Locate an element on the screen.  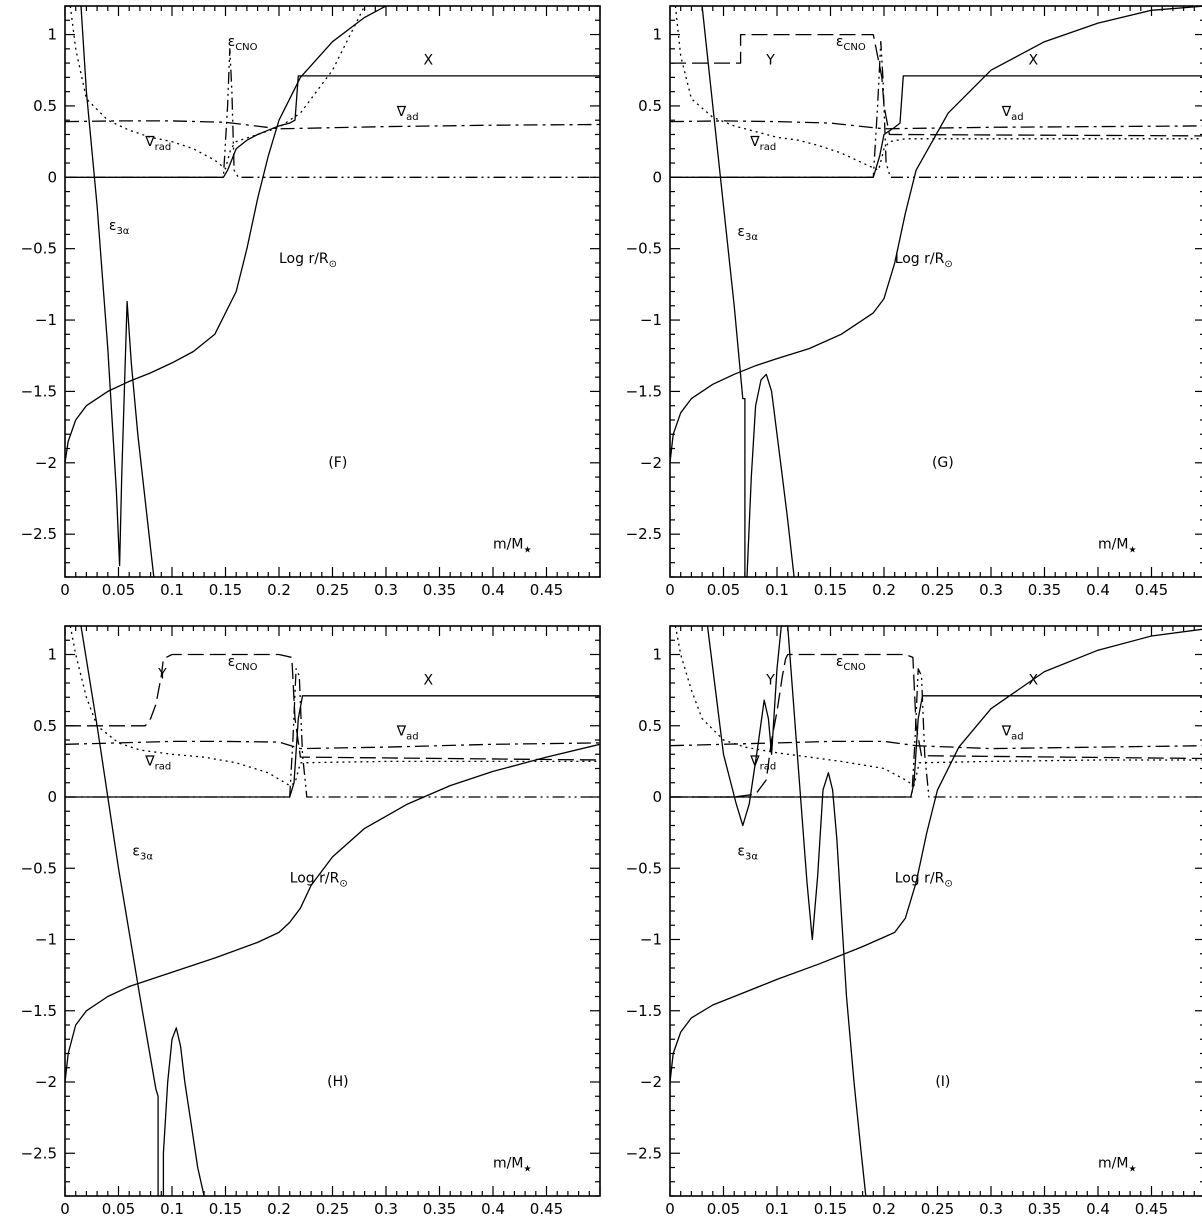
panel-label: (H) is located at coordinates (337, 1082).